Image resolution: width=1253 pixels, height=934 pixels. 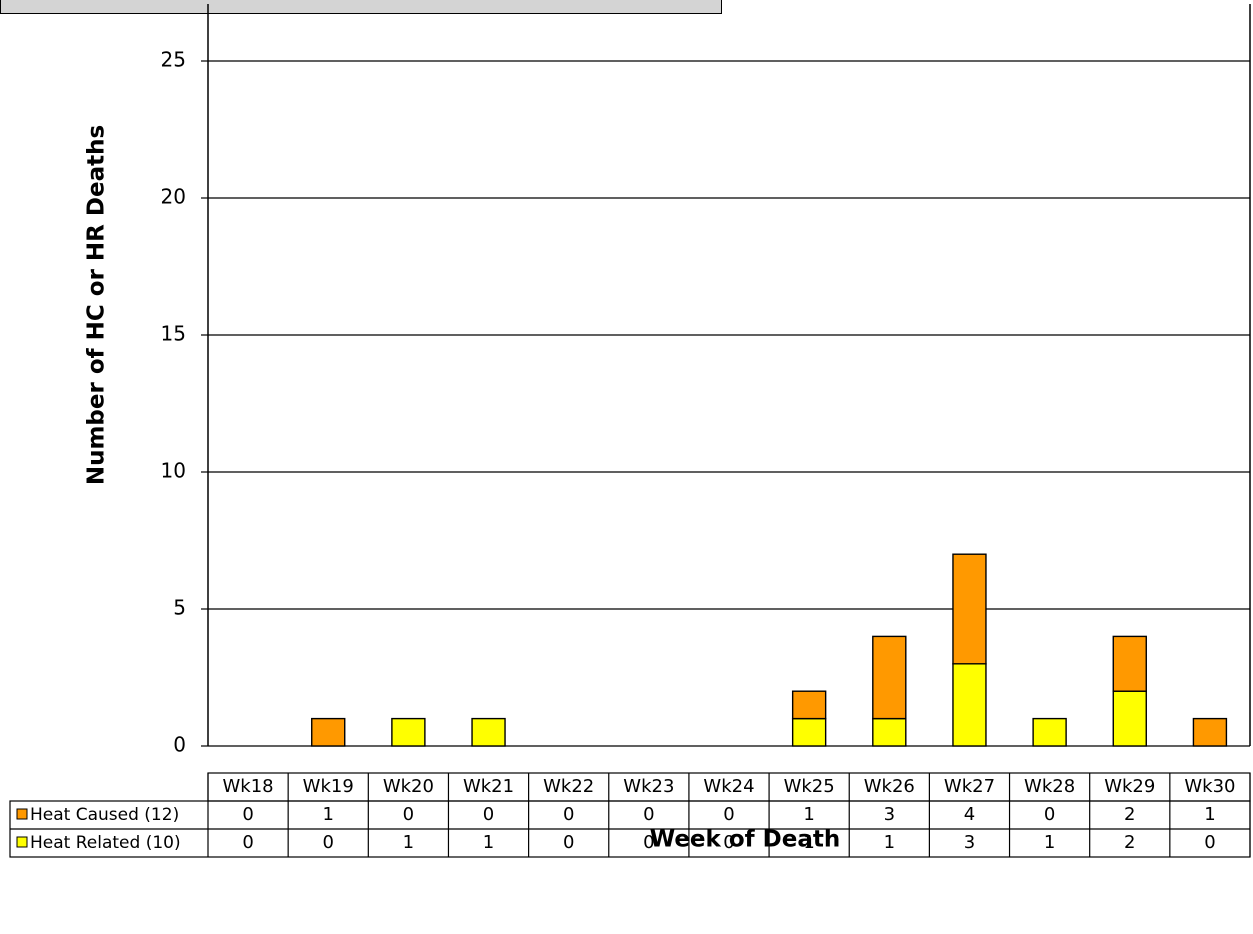 I want to click on y-tick-label-10: 10, so click(x=173, y=471).